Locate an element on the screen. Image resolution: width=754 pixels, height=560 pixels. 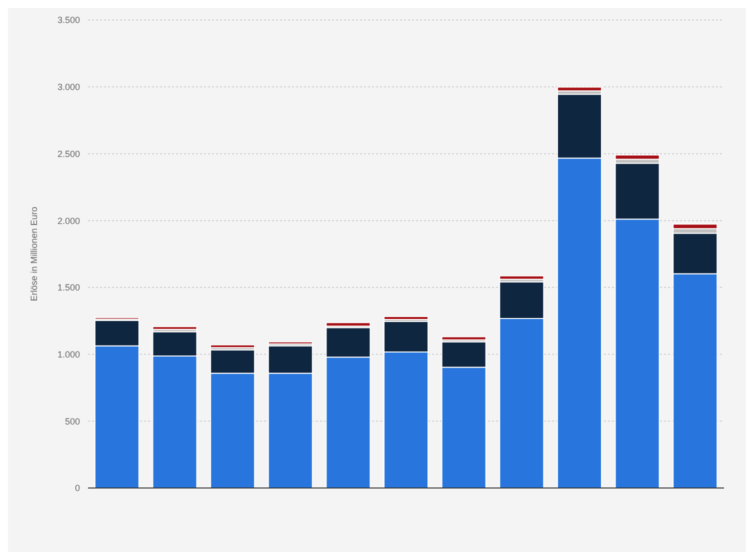
y-tick-label: 0 is located at coordinates (77, 488).